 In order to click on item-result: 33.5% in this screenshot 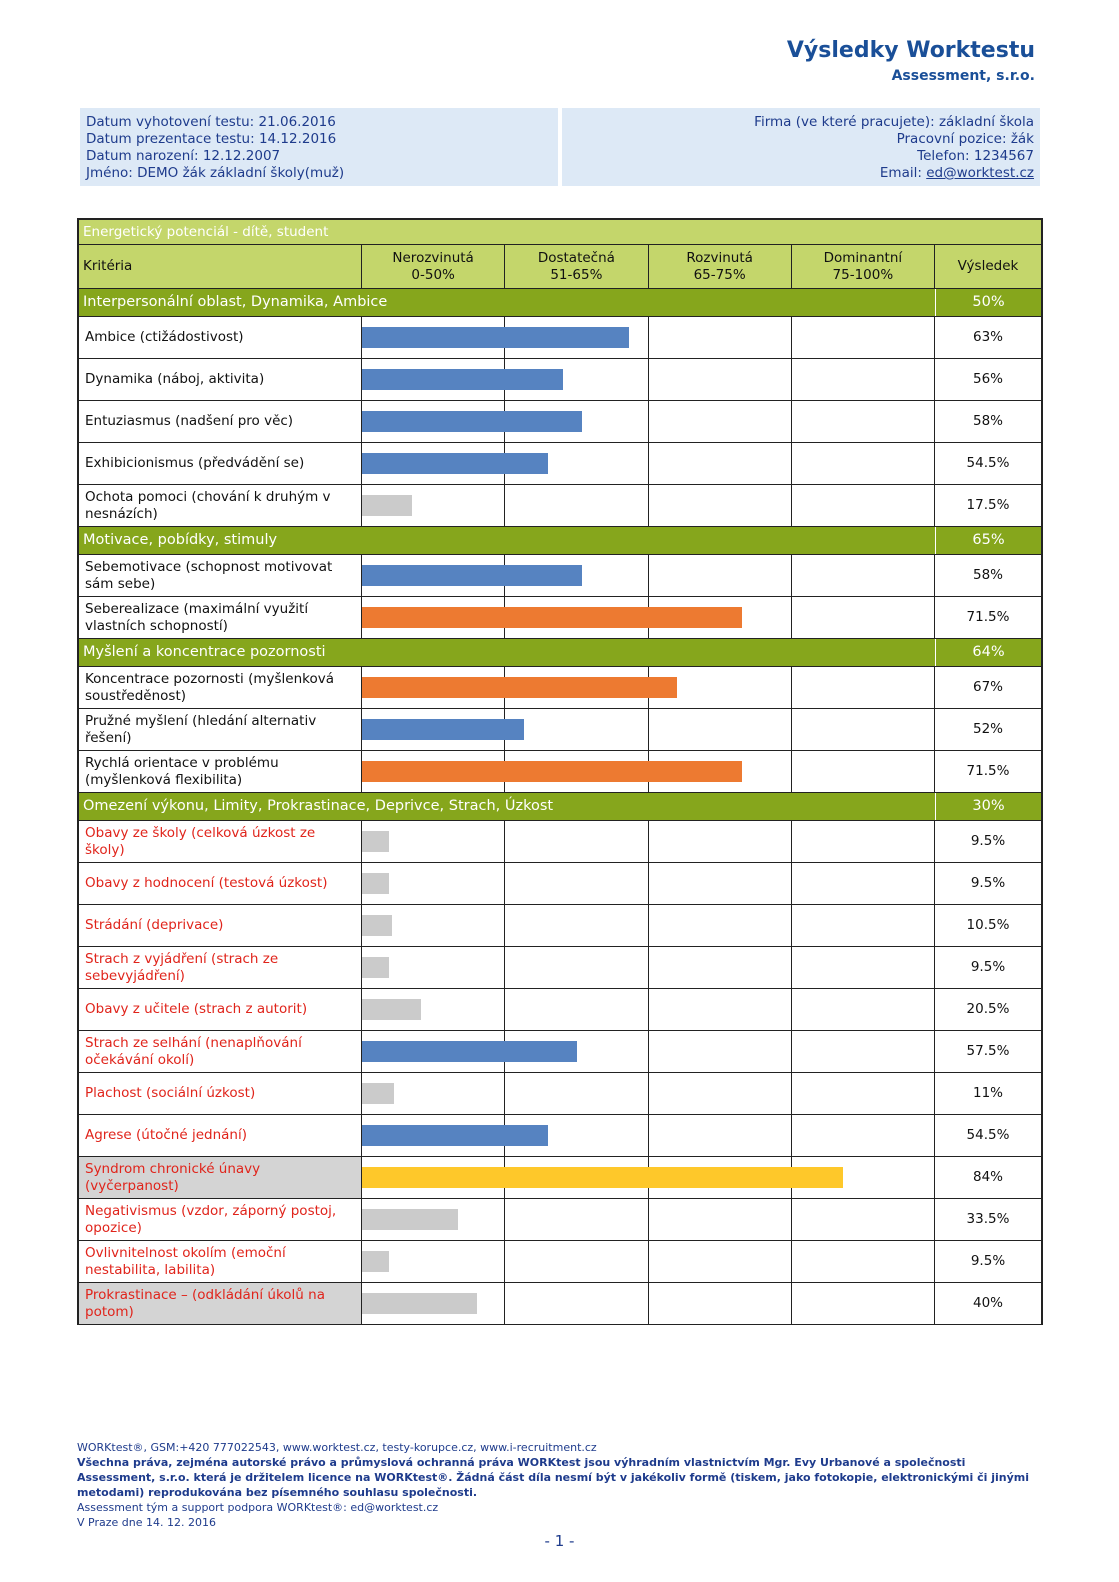, I will do `click(988, 1219)`.